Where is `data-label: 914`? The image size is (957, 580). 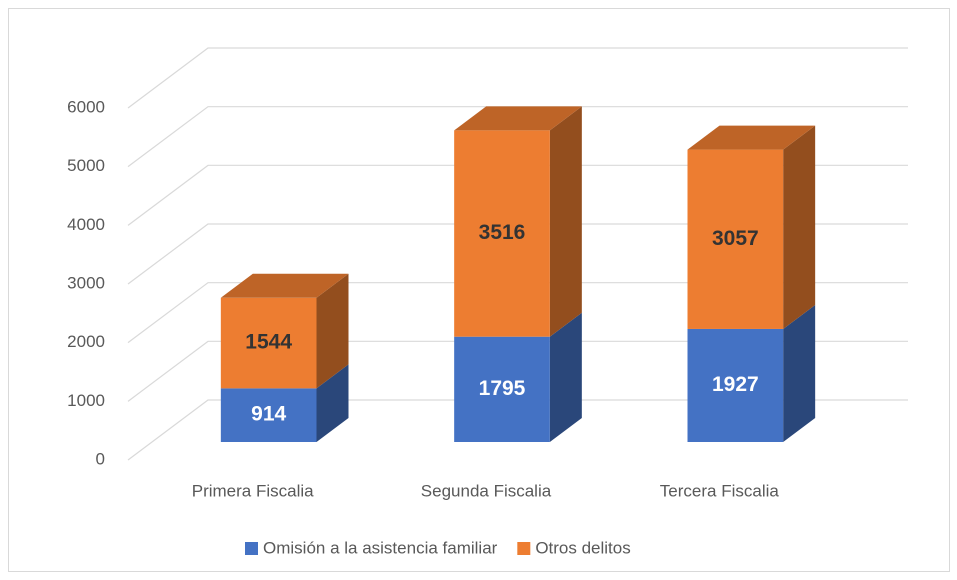 data-label: 914 is located at coordinates (268, 414).